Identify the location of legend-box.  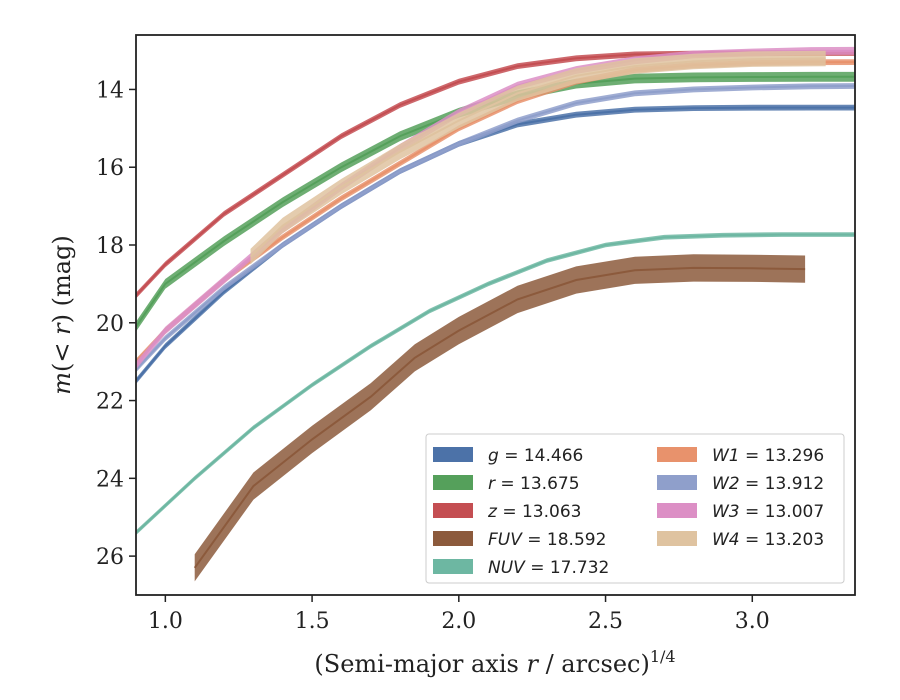
(635, 508).